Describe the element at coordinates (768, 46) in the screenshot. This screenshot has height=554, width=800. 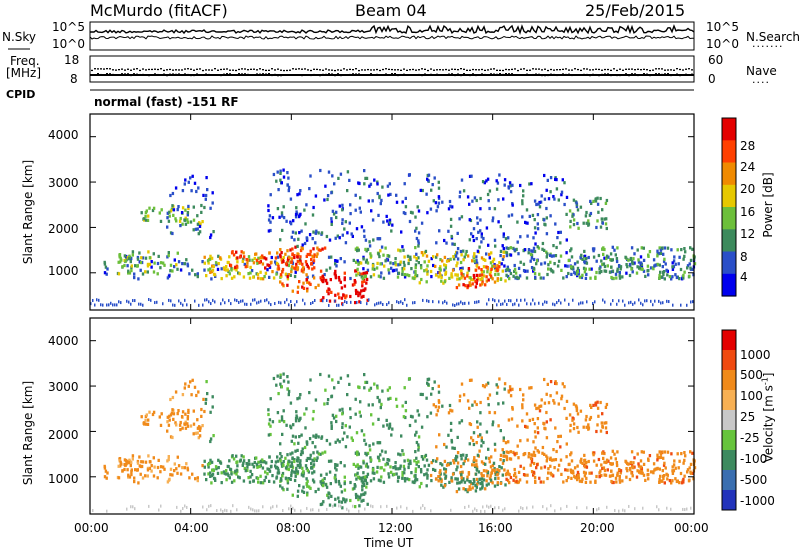
I see `nsearch-dots: ·······` at that location.